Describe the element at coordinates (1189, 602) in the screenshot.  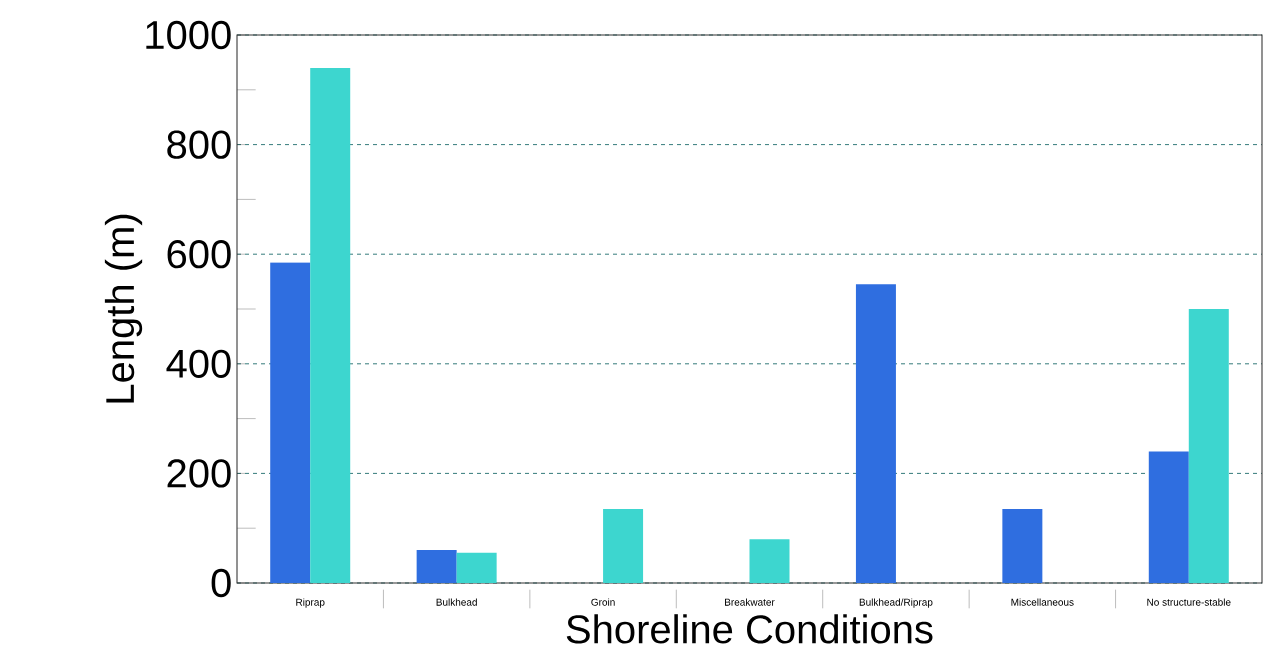
I see `x-tick-label: No structure-stable` at that location.